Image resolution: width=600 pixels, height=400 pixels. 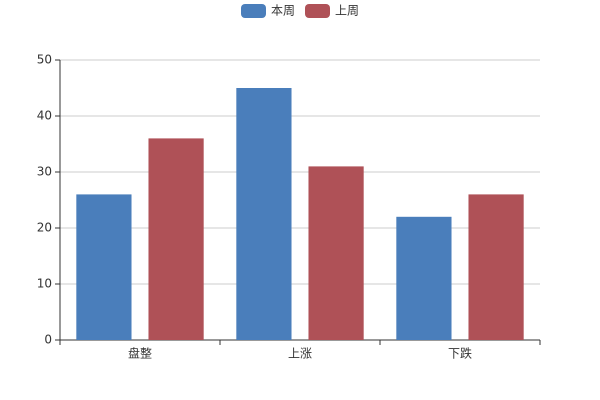 What do you see at coordinates (347, 11) in the screenshot?
I see `legend-label: 上周` at bounding box center [347, 11].